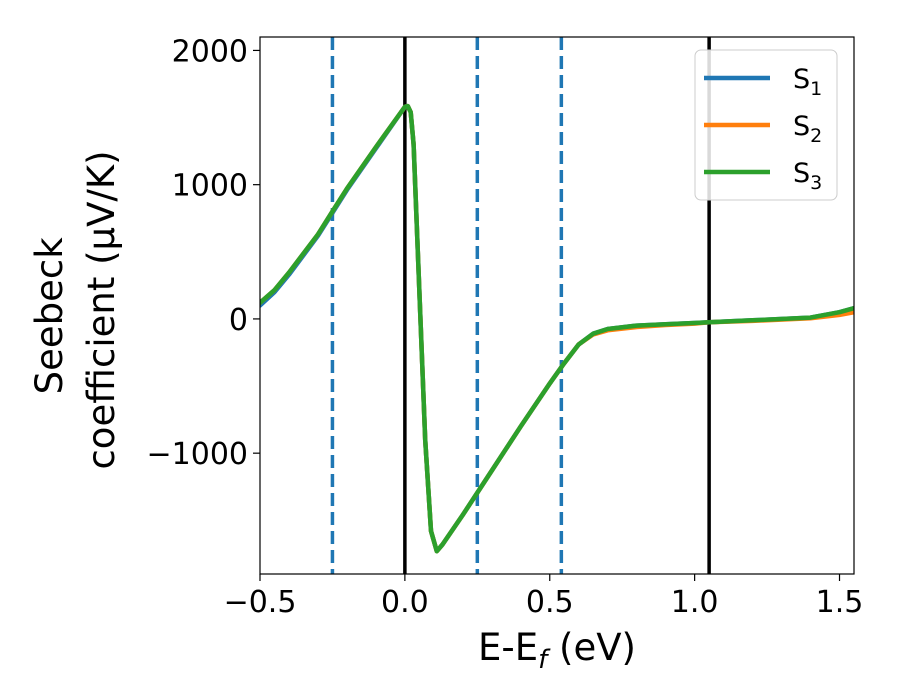  What do you see at coordinates (695, 602) in the screenshot?
I see `x-tick-label: 1.0` at bounding box center [695, 602].